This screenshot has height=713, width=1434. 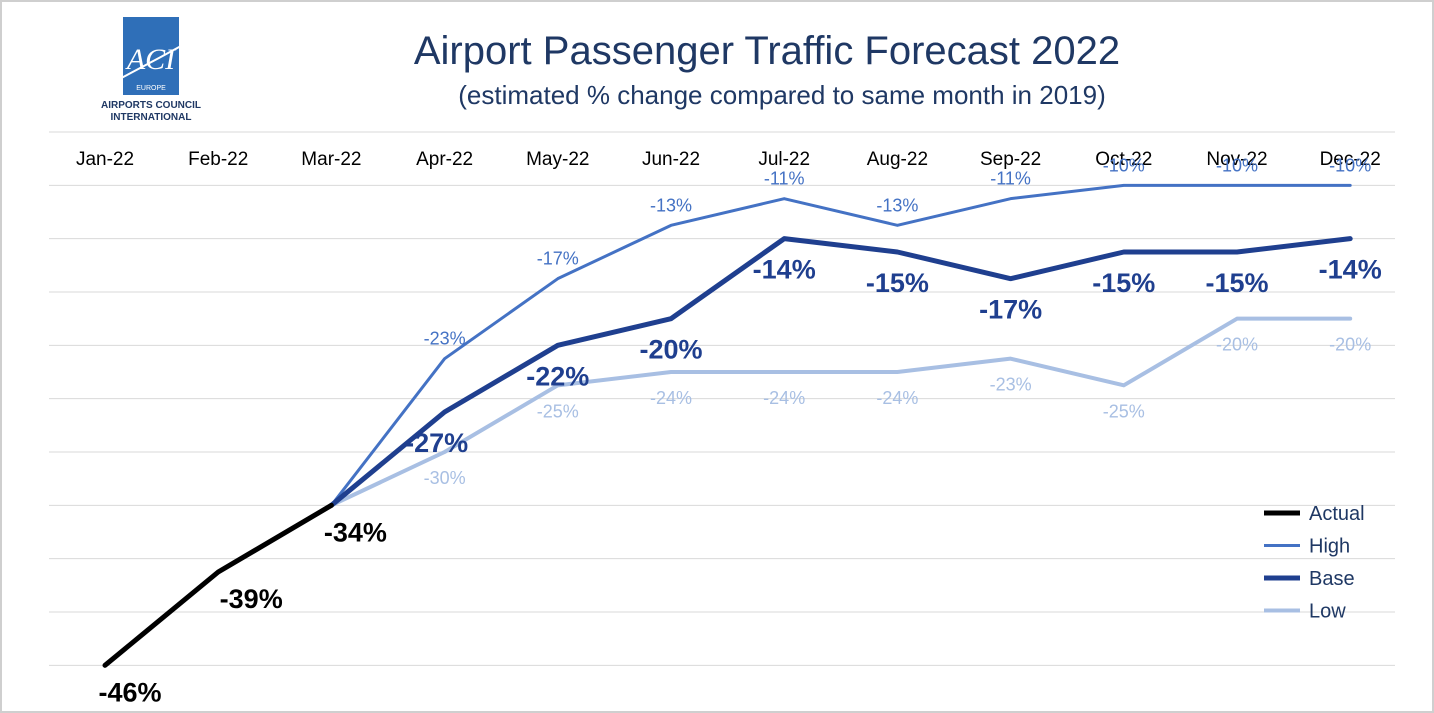 What do you see at coordinates (1337, 514) in the screenshot?
I see `legend-label-actual: Actual` at bounding box center [1337, 514].